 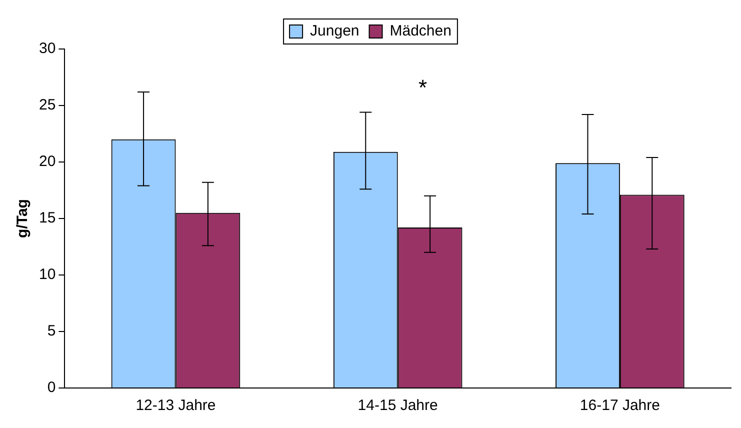 What do you see at coordinates (51, 387) in the screenshot?
I see `y-tick-label: 0` at bounding box center [51, 387].